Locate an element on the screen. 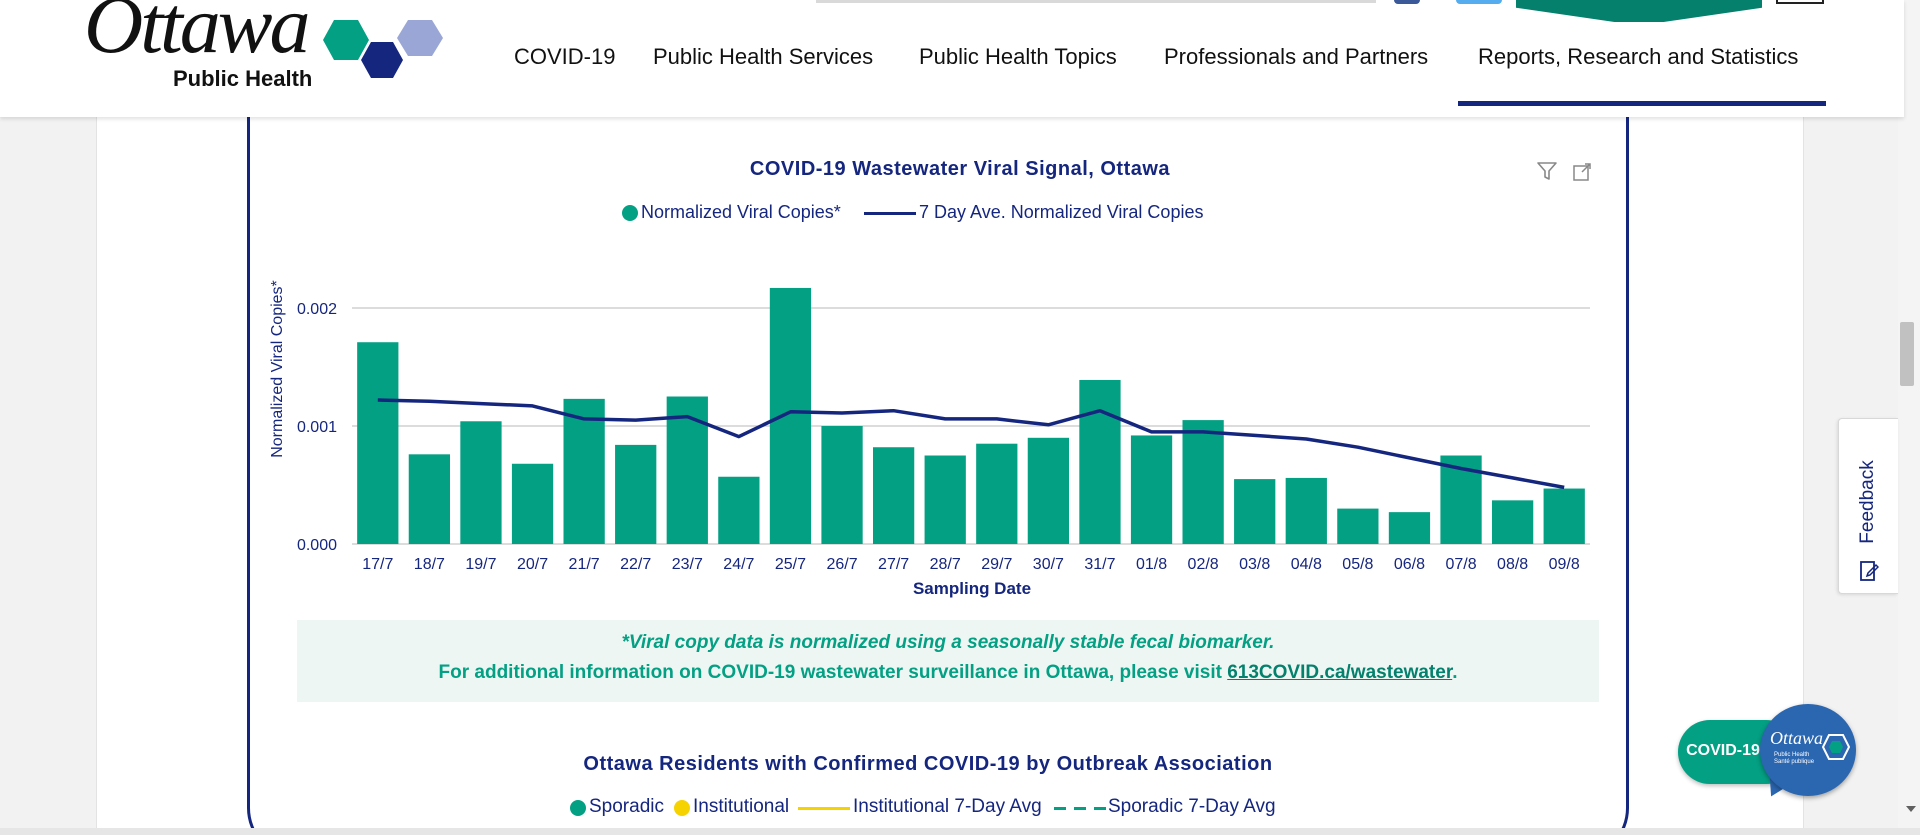 This screenshot has width=1920, height=835. legend-institutional-marker is located at coordinates (682, 808).